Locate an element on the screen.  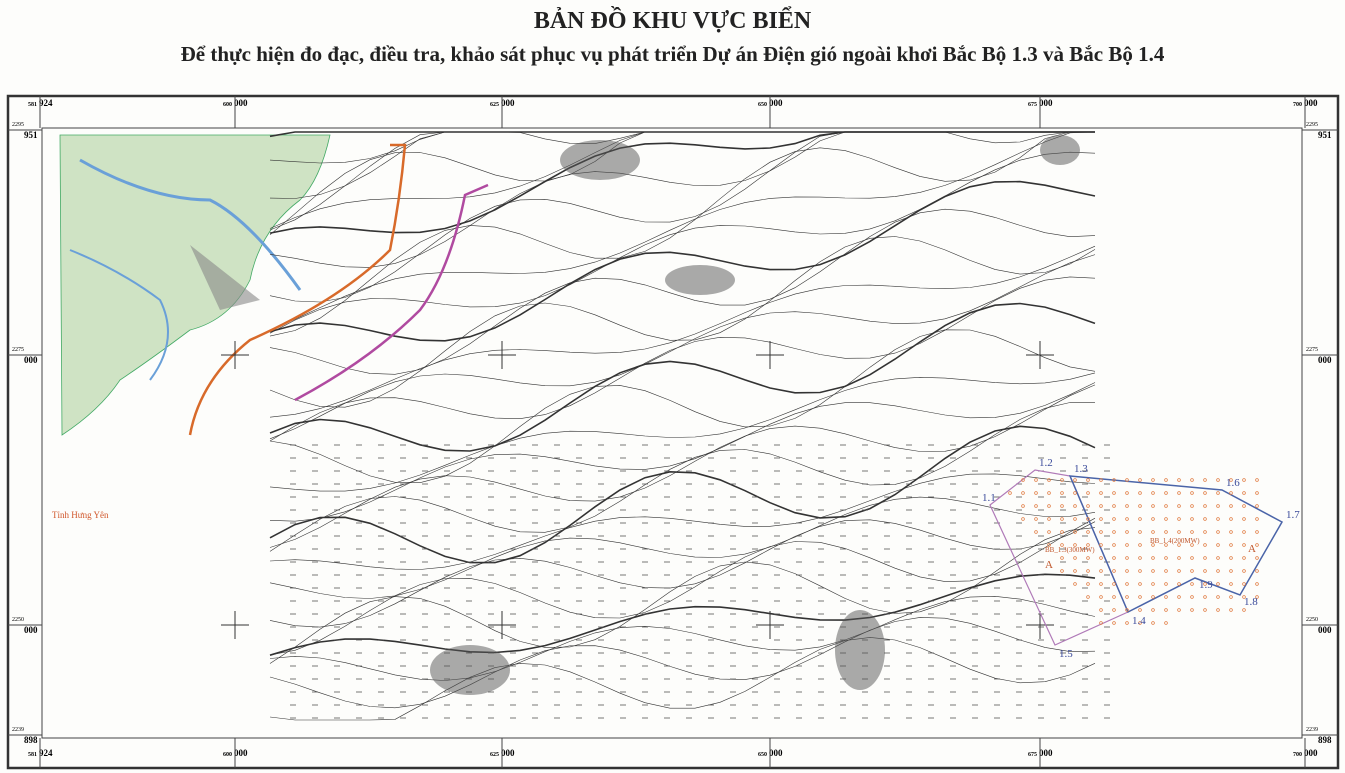
zone-bb14 is located at coordinates (1176, 544).